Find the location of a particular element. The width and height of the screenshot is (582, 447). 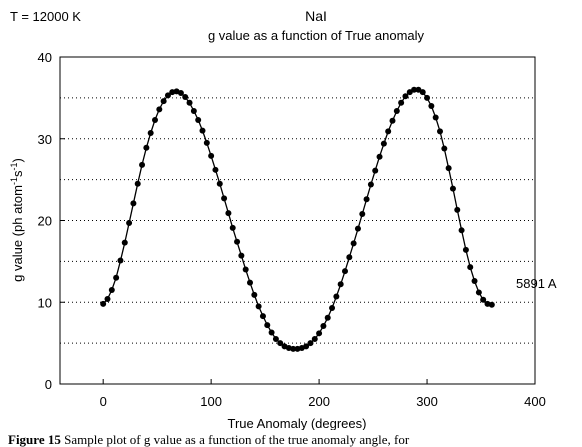

temperature-annotation: T = 12000 K is located at coordinates (45, 16).